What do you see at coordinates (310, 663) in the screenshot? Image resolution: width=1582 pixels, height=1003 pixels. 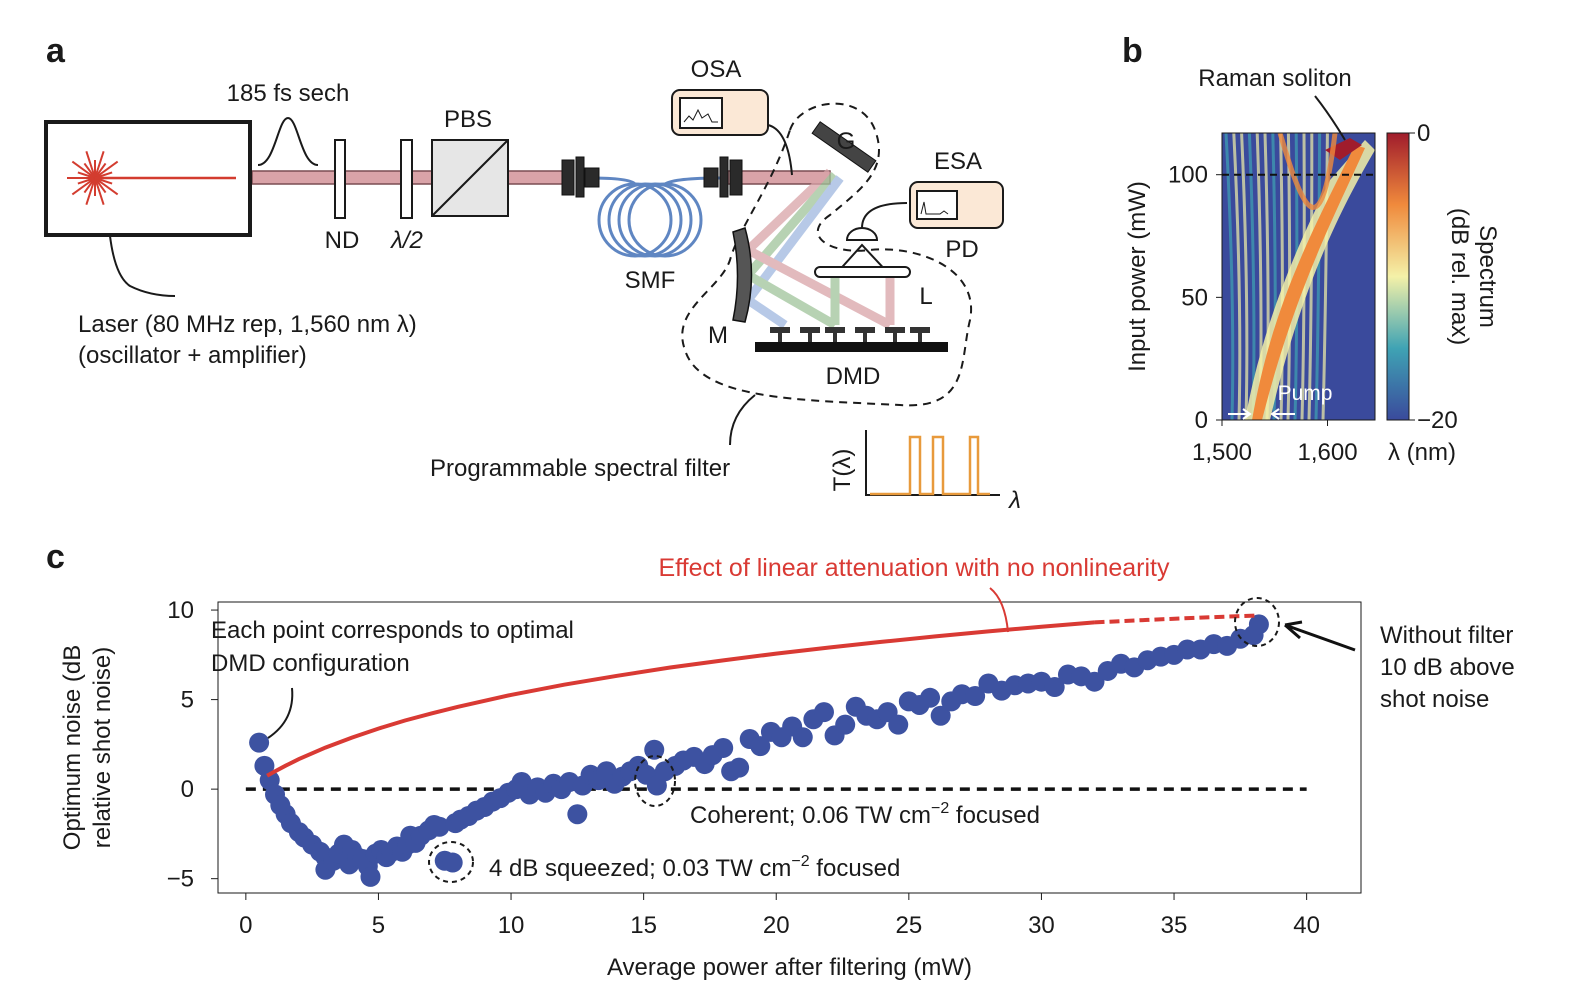 I see `annotation: DMD configuration` at bounding box center [310, 663].